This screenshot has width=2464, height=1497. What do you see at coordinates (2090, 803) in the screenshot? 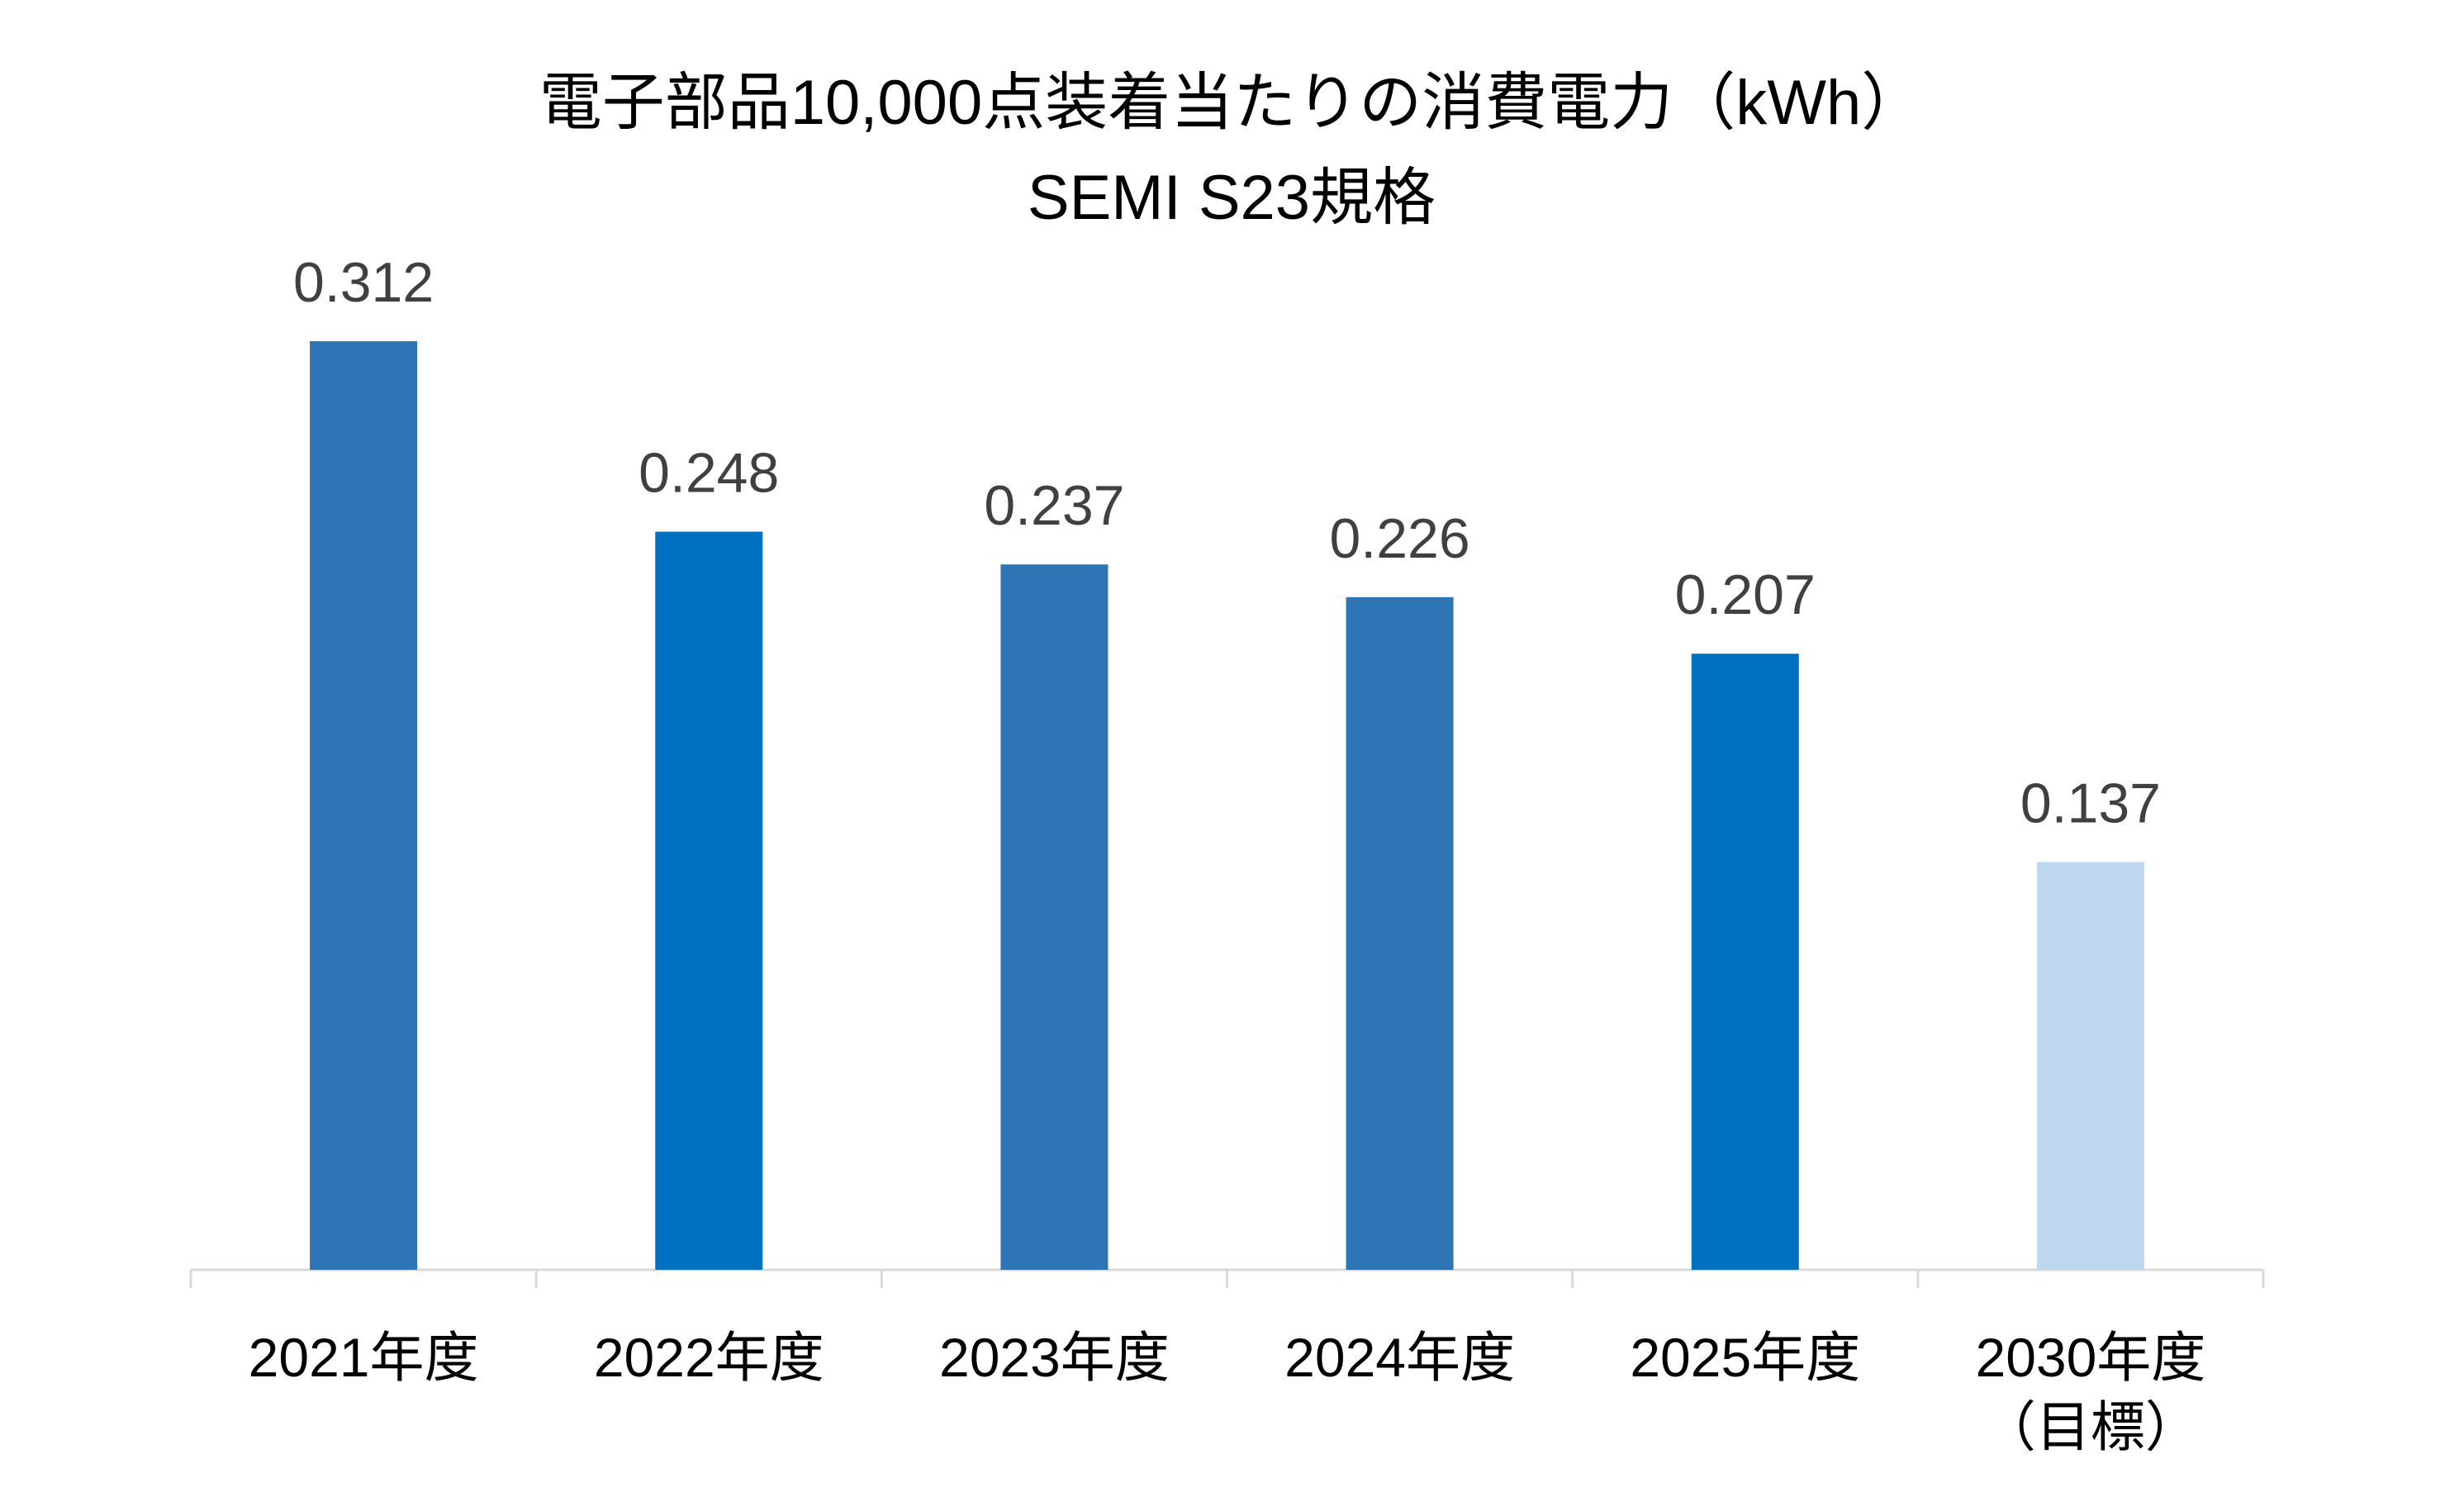
I see `value-label: 0.137` at bounding box center [2090, 803].